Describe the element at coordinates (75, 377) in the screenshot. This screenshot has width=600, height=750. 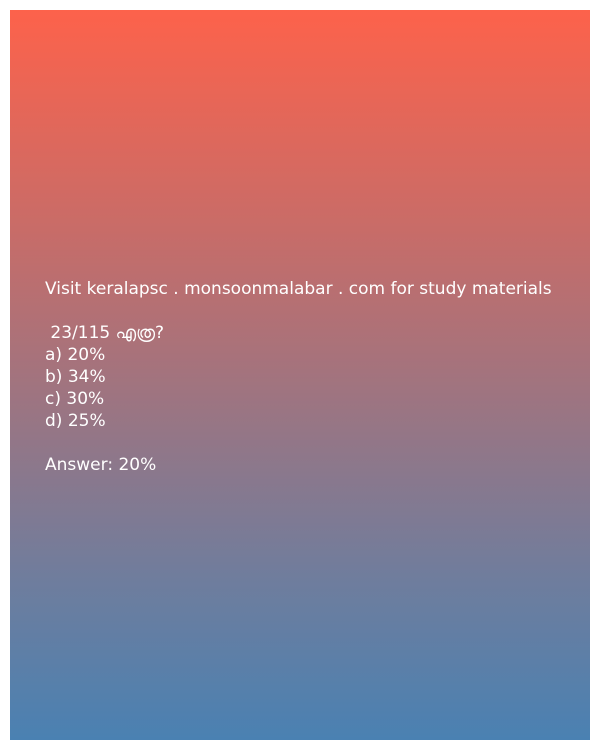
I see `option-b: b) 34%` at that location.